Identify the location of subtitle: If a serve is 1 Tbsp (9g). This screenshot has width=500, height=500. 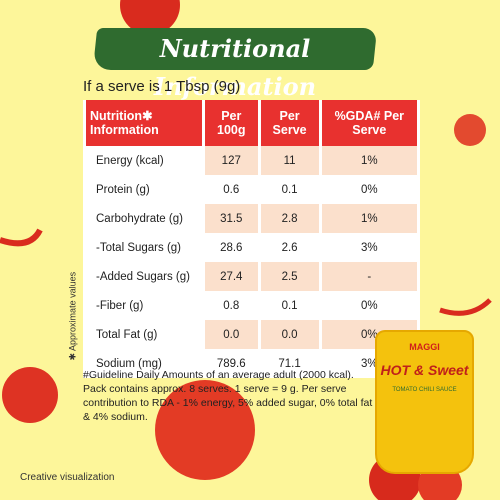
(162, 86).